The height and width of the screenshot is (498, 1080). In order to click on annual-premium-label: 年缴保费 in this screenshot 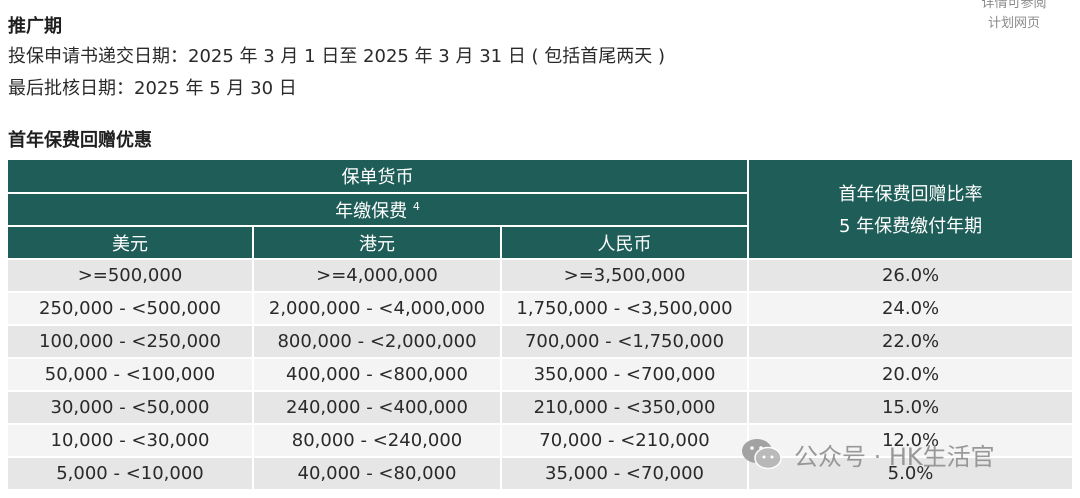, I will do `click(371, 211)`.